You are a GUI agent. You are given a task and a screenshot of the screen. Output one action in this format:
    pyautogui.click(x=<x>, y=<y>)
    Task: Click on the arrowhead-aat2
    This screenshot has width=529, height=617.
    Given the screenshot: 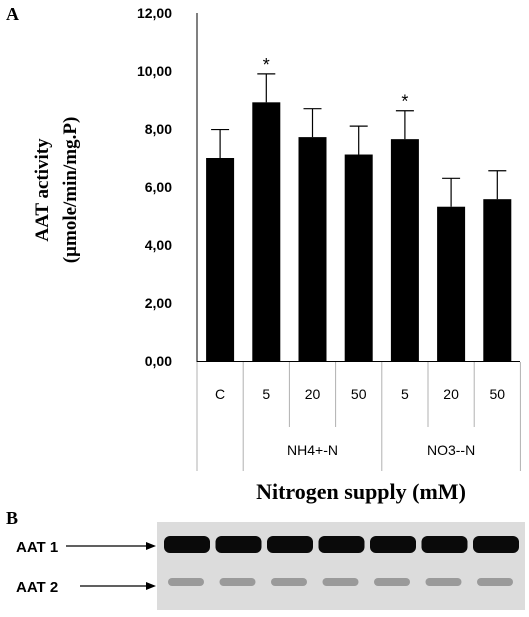 What is the action you would take?
    pyautogui.click(x=151, y=586)
    